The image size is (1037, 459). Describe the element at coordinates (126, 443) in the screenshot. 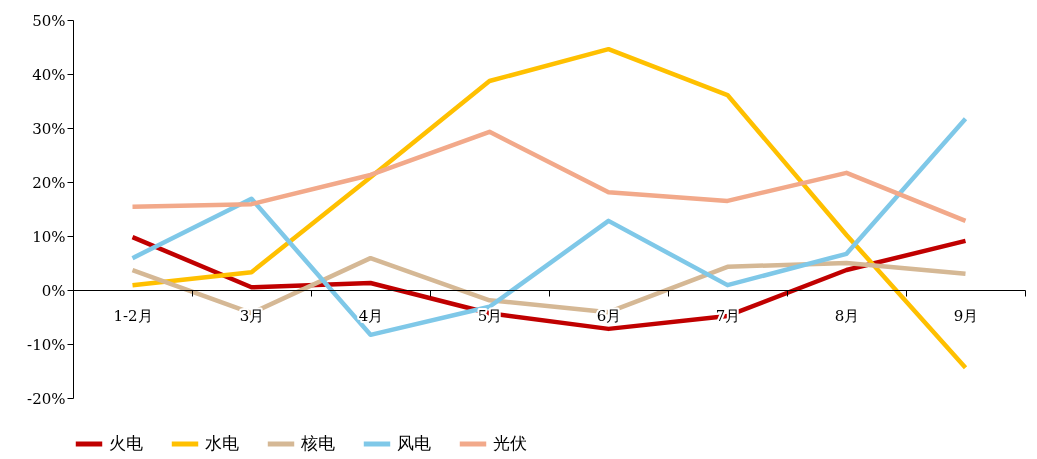

I see `legend-label: 火电` at that location.